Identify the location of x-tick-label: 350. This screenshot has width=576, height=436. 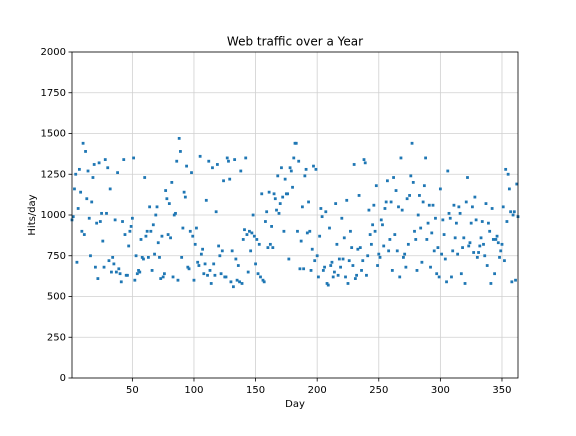
(501, 390).